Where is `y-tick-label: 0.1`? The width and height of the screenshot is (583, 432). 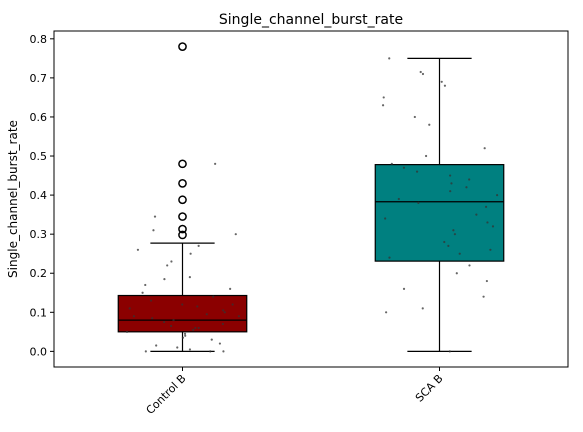 y-tick-label: 0.1 is located at coordinates (39, 312).